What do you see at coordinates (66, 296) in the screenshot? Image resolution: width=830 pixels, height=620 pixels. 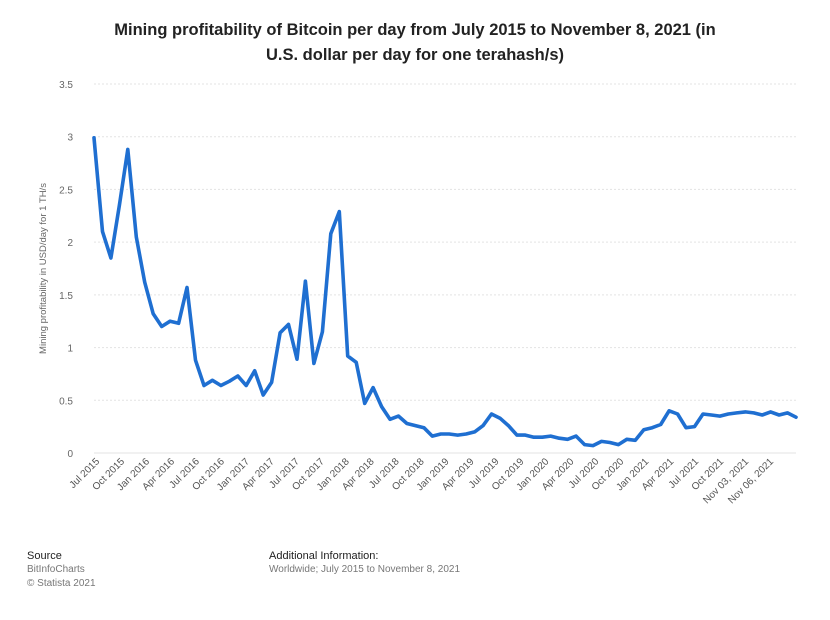 I see `y-tick-label: 1.5` at bounding box center [66, 296].